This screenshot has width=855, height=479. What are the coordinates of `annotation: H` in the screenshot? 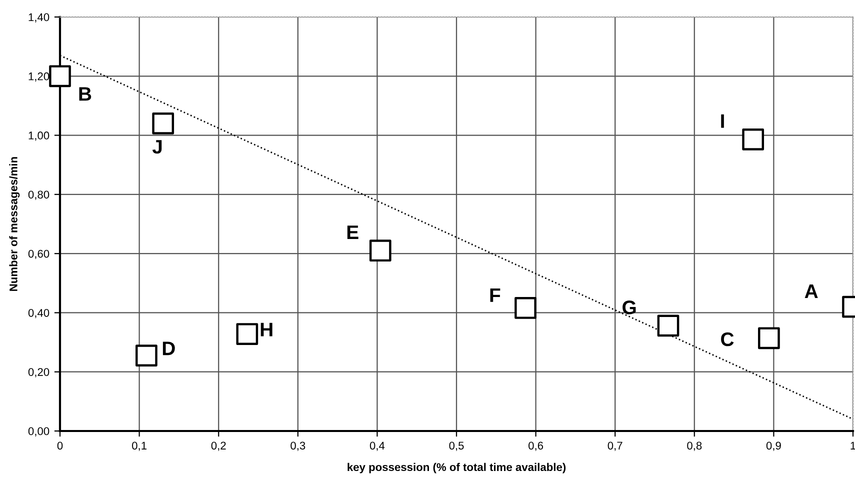 It's located at (266, 329).